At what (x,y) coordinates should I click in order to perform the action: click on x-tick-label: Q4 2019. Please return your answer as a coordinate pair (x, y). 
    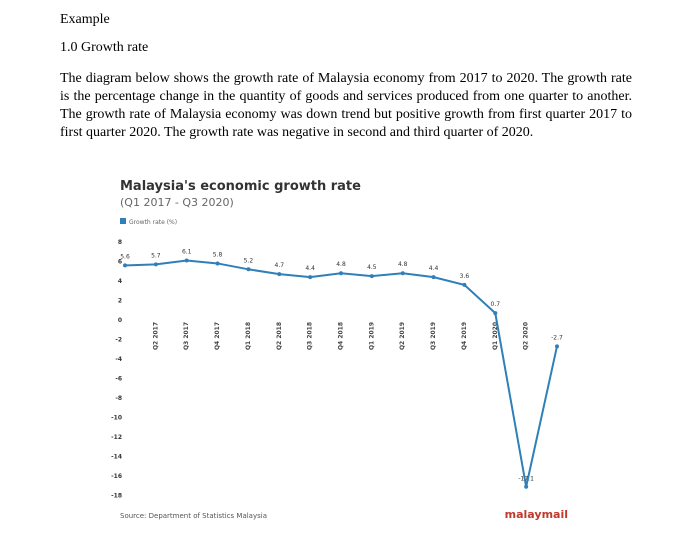
    Looking at the image, I should click on (464, 336).